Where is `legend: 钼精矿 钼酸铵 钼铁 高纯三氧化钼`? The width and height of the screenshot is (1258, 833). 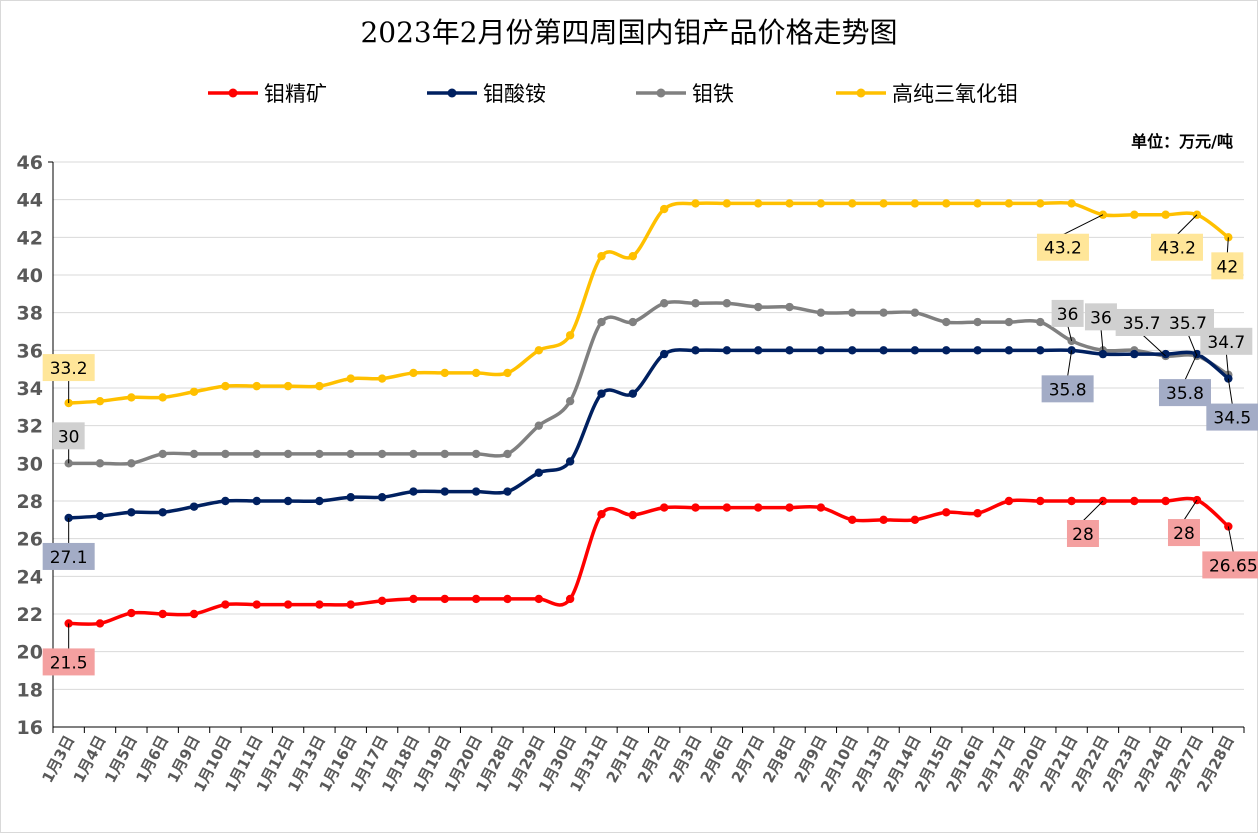 legend: 钼精矿 钼酸铵 钼铁 高纯三氧化钼 is located at coordinates (613, 94).